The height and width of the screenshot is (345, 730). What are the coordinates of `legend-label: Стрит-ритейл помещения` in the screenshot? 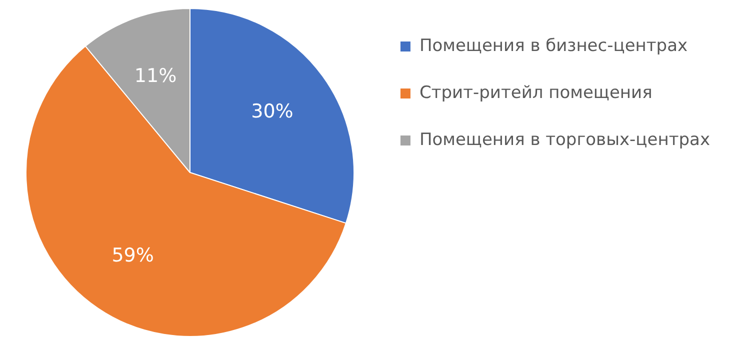 It's located at (535, 92).